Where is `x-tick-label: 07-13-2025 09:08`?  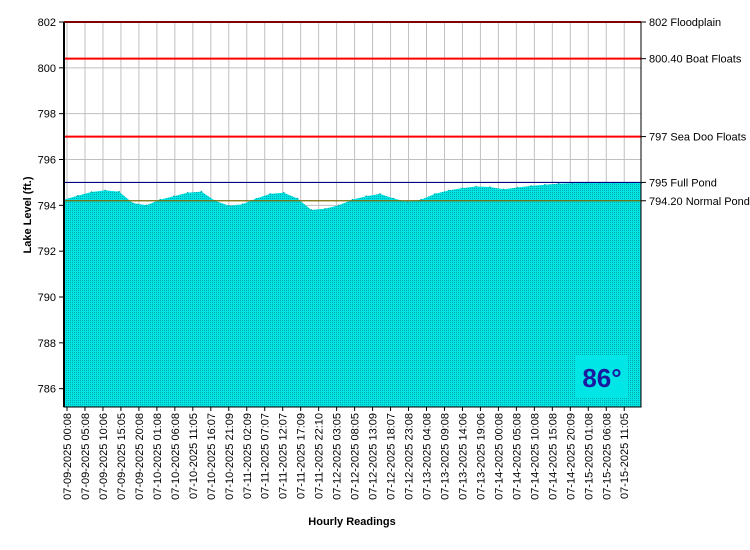
x-tick-label: 07-13-2025 09:08 is located at coordinates (445, 456).